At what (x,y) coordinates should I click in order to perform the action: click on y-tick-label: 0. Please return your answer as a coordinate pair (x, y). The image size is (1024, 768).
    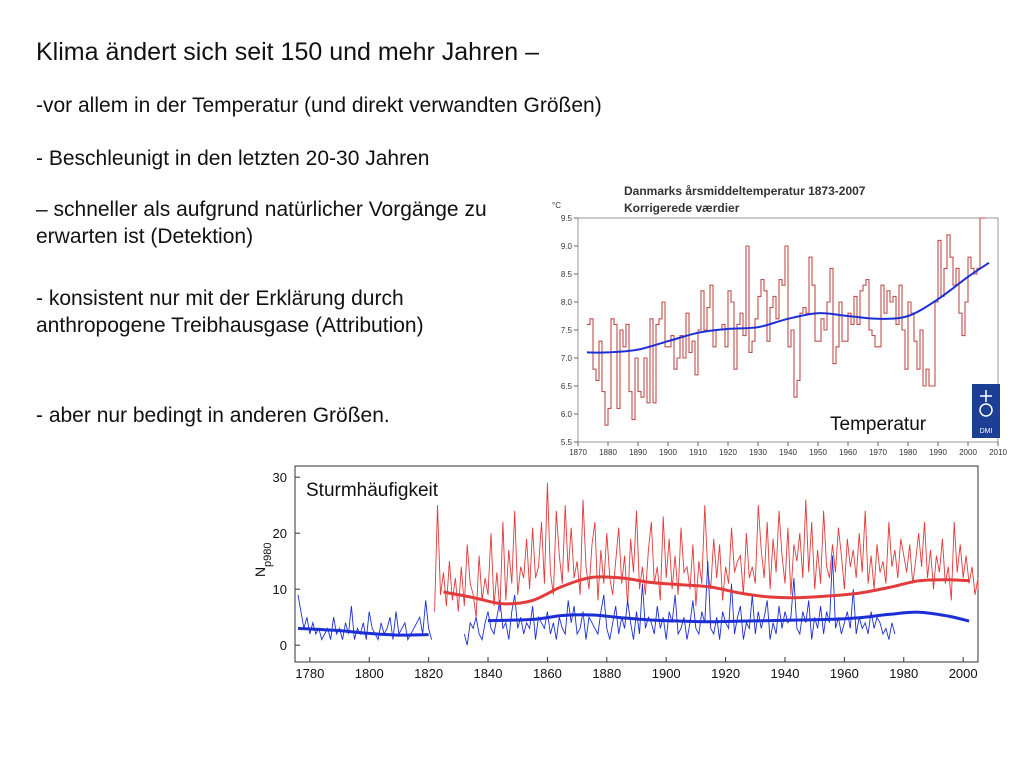
    Looking at the image, I should click on (283, 645).